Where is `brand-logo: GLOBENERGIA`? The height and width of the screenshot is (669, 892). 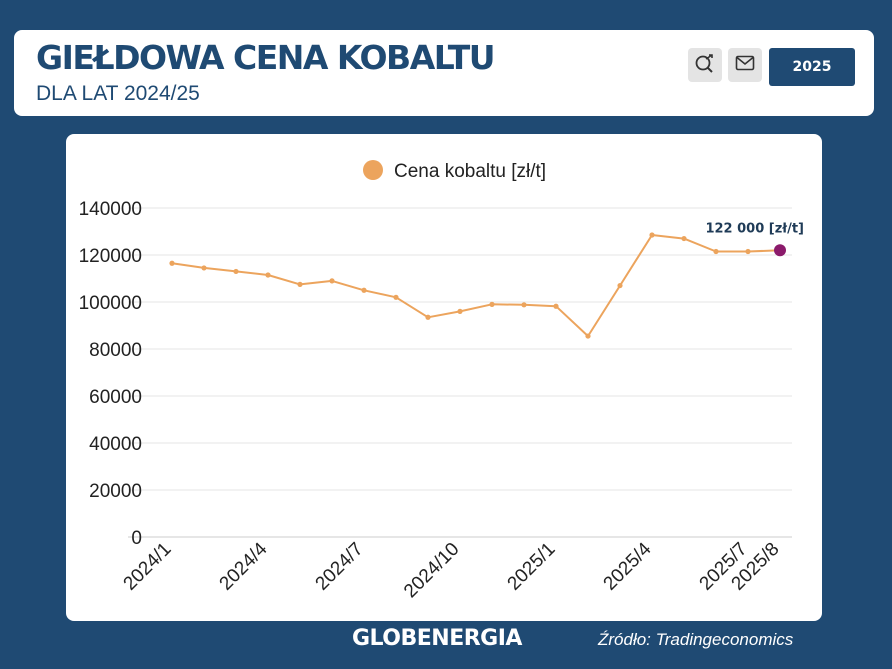
brand-logo: GLOBENERGIA is located at coordinates (437, 638).